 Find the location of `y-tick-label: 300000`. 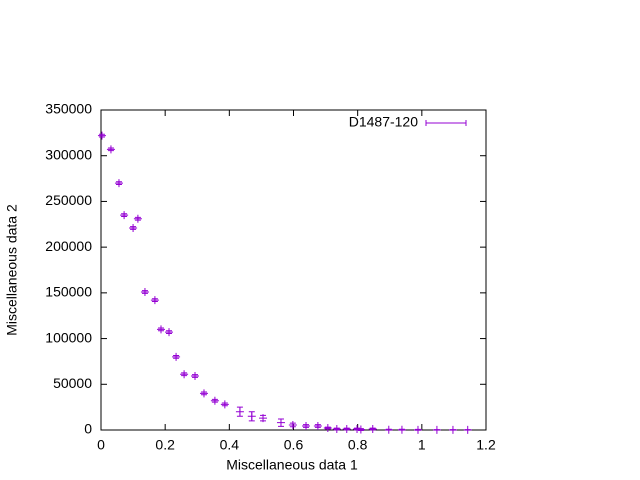

y-tick-label: 300000 is located at coordinates (68, 154).